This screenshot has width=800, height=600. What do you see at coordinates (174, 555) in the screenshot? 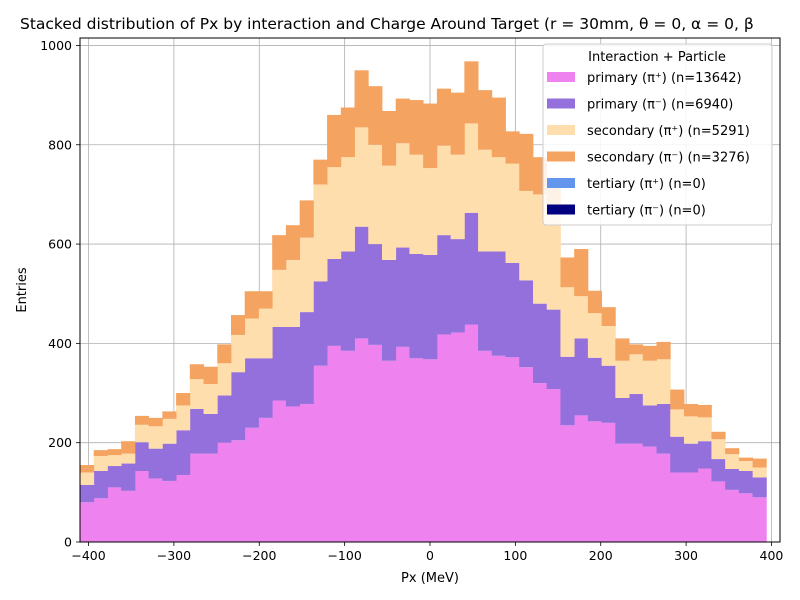
I see `x-tick-label: −300` at bounding box center [174, 555].